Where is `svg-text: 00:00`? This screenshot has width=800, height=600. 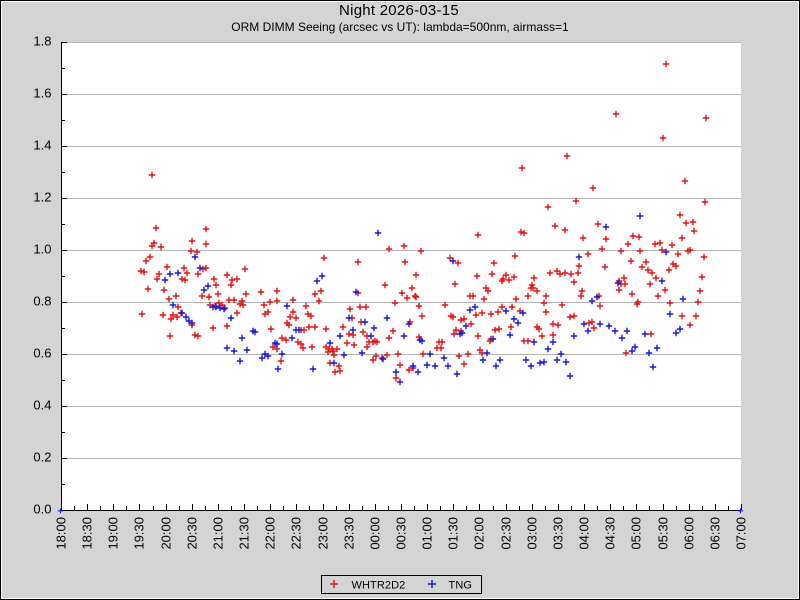
svg-text: 00:00 is located at coordinates (375, 533).